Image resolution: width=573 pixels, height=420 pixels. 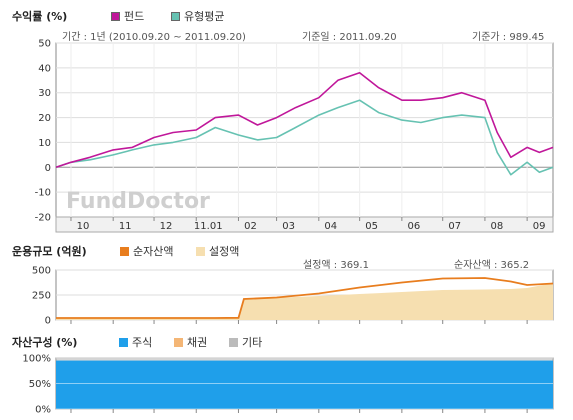 What do you see at coordinates (539, 226) in the screenshot?
I see `x-tick-label: 09` at bounding box center [539, 226].